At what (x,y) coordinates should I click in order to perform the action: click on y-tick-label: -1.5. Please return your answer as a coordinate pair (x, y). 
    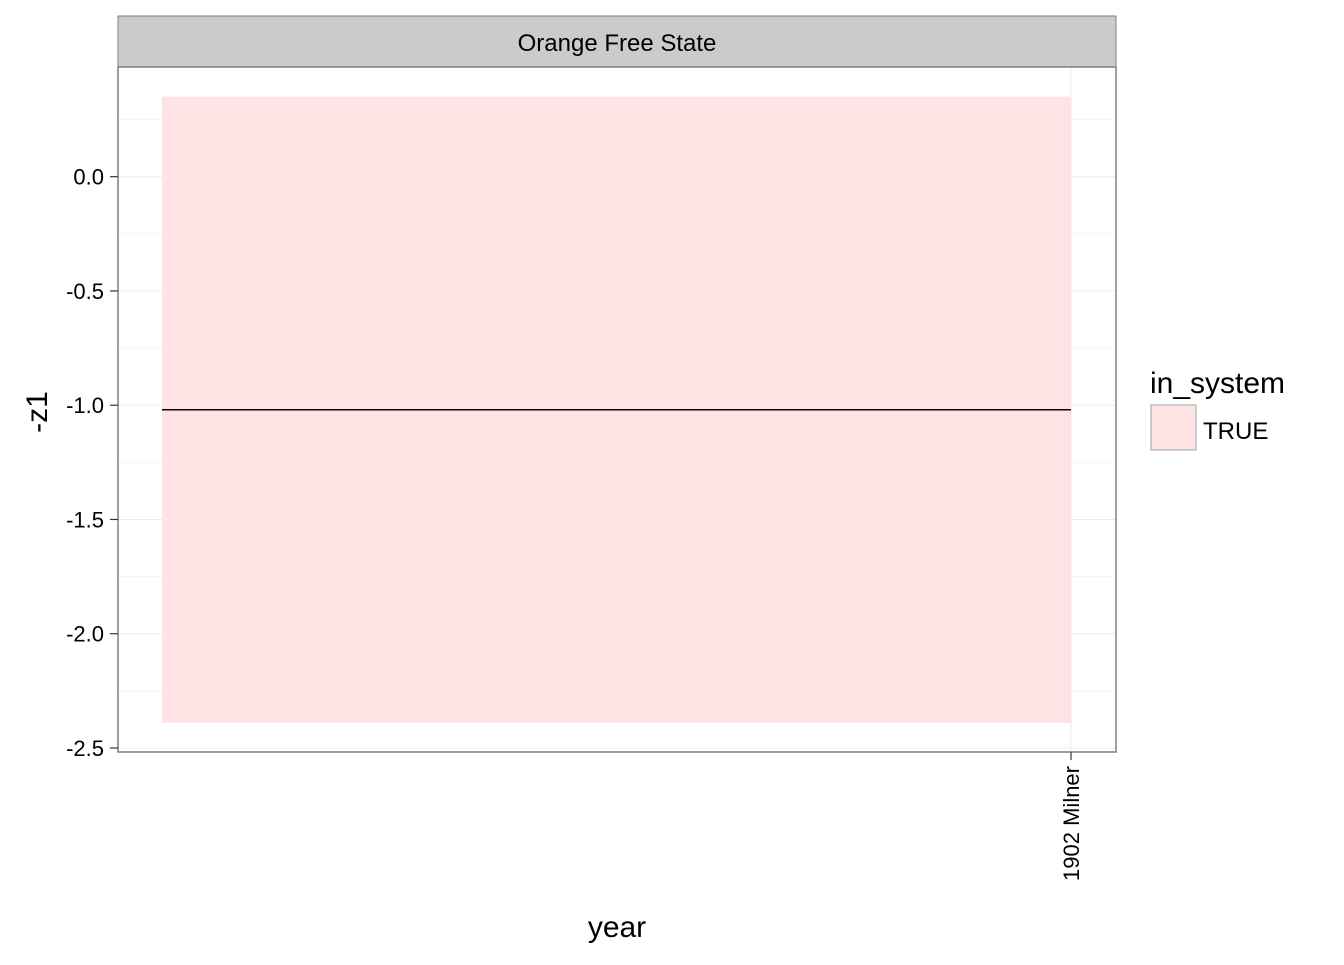
    Looking at the image, I should click on (85, 519).